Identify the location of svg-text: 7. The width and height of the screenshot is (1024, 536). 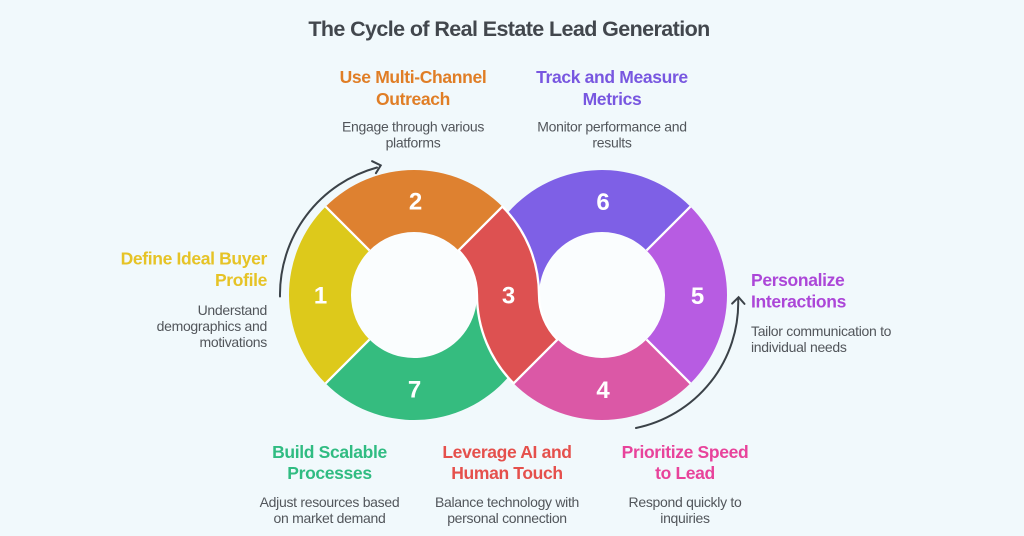
(414, 390).